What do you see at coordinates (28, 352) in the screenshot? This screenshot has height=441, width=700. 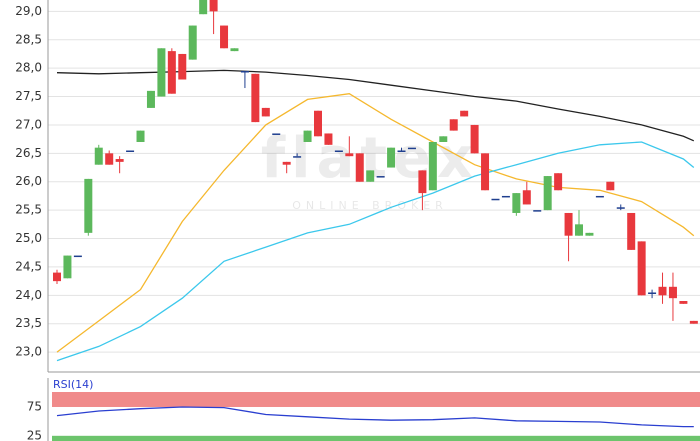 I see `y-tick-label: 23,0` at bounding box center [28, 352].